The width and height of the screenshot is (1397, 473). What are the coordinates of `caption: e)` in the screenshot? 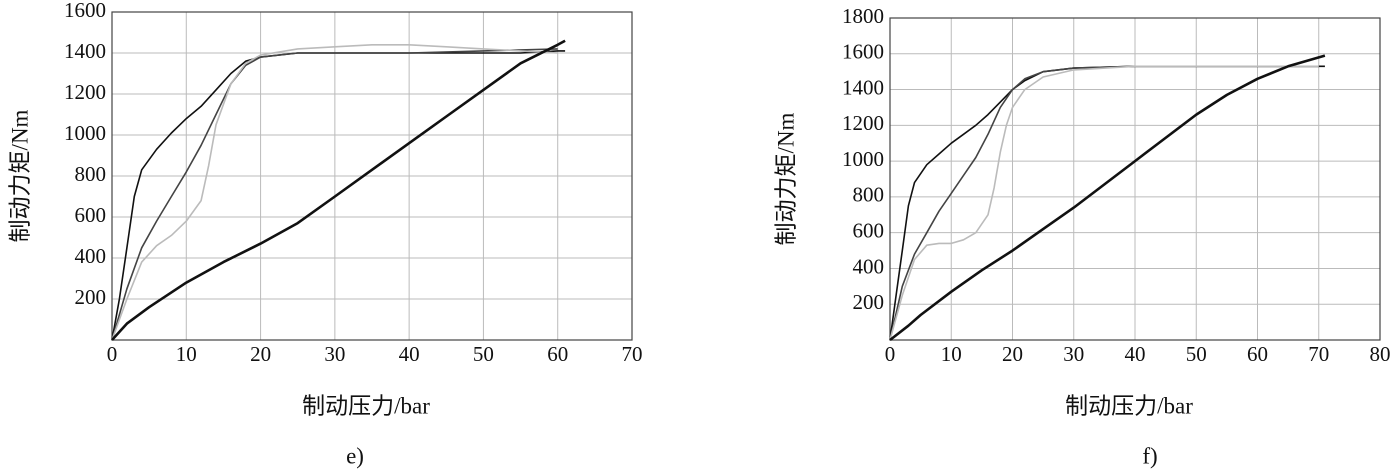 It's located at (355, 455).